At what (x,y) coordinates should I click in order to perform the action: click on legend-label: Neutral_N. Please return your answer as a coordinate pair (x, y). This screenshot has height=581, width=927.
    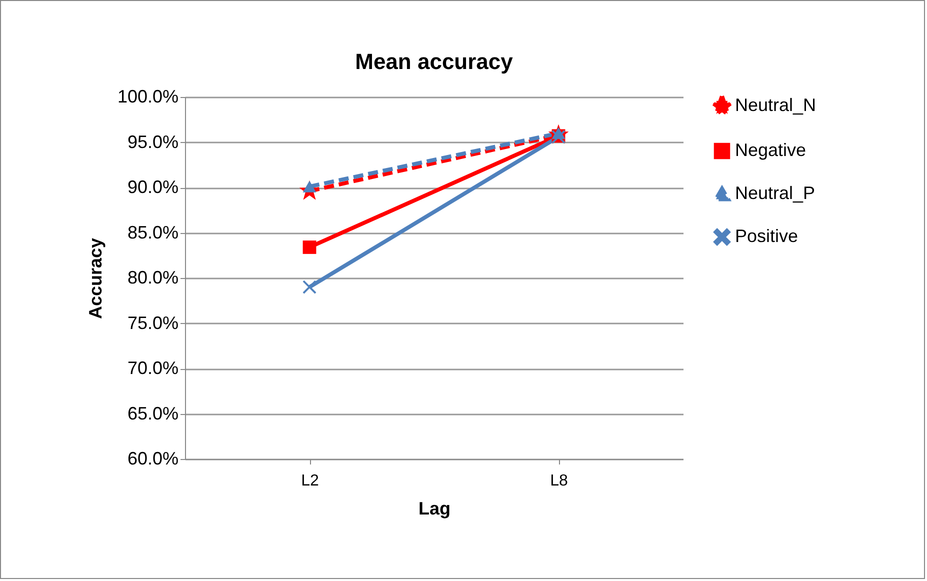
    Looking at the image, I should click on (775, 105).